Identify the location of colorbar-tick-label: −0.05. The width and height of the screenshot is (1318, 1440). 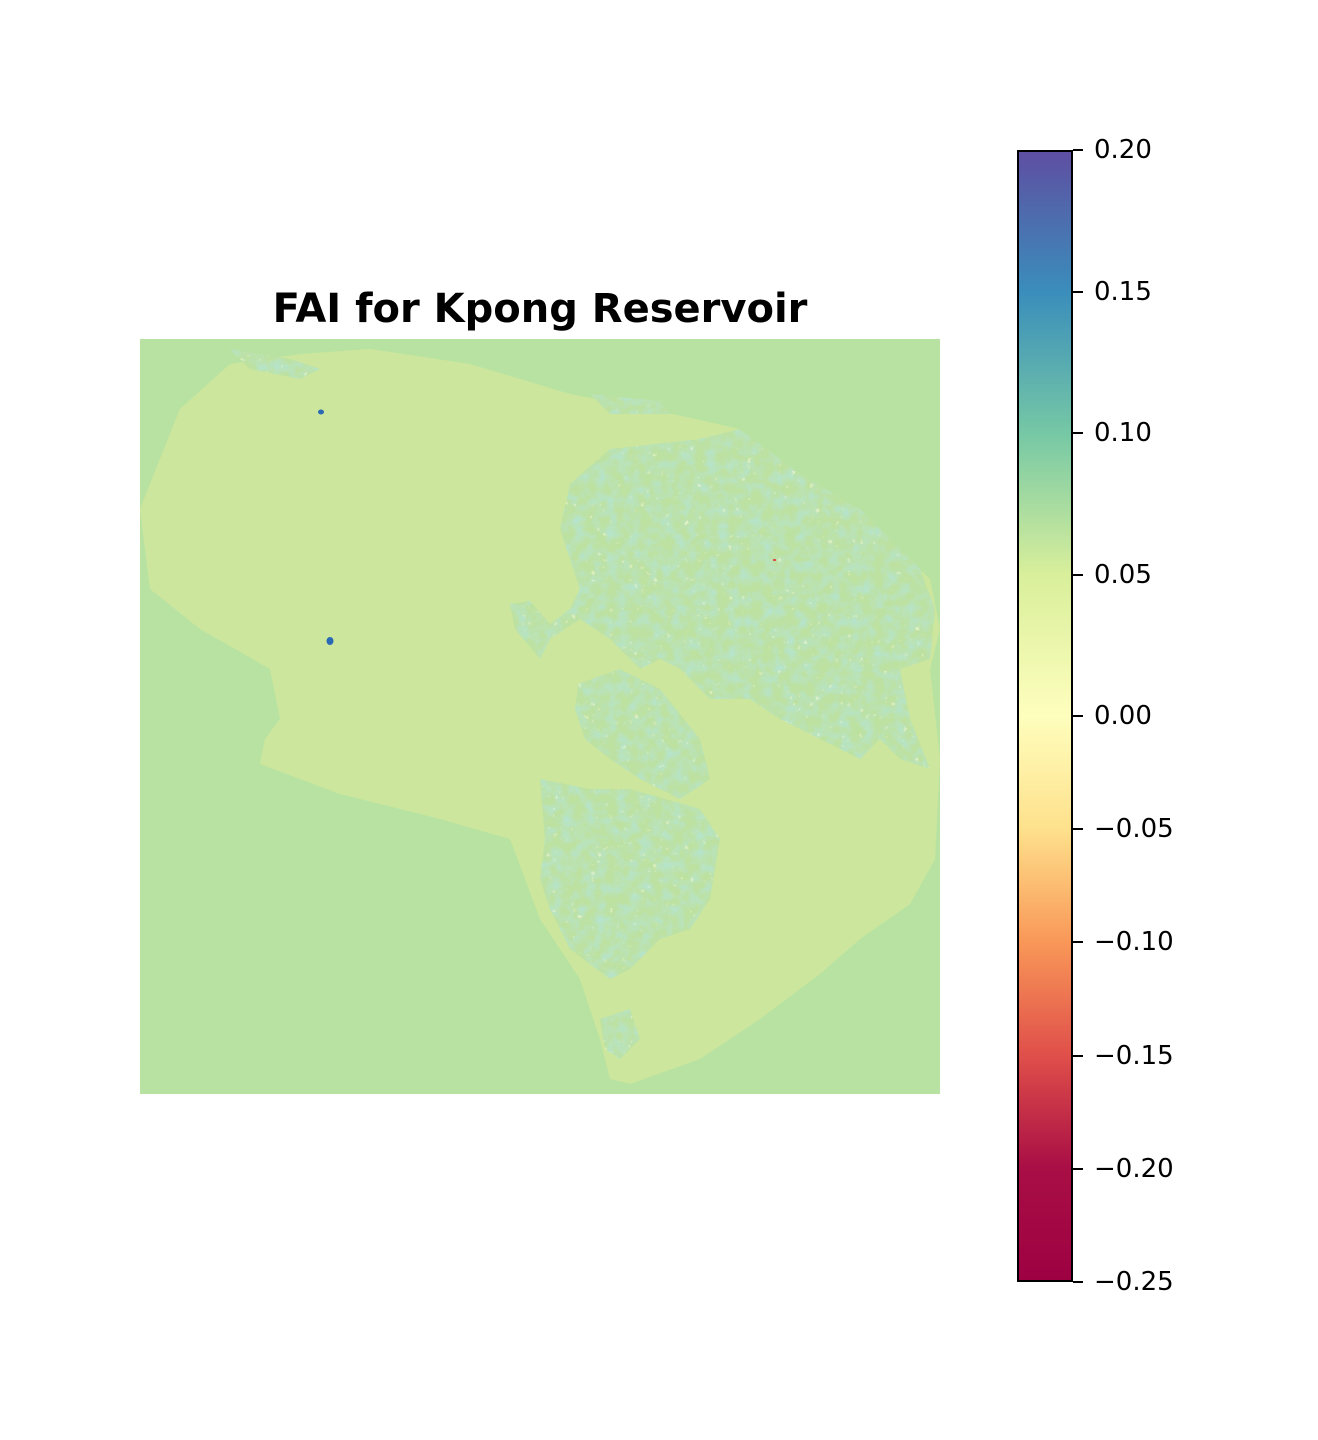
(1134, 829).